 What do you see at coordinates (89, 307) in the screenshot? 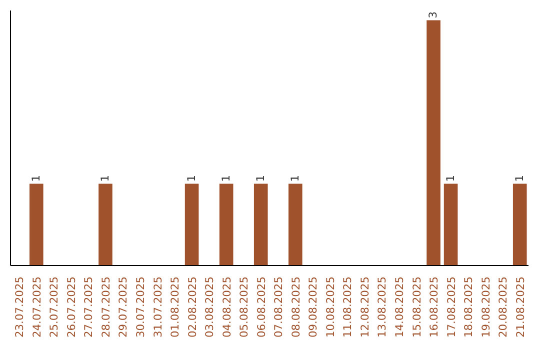
I see `x-tick-label: 27.07.2025` at bounding box center [89, 307].